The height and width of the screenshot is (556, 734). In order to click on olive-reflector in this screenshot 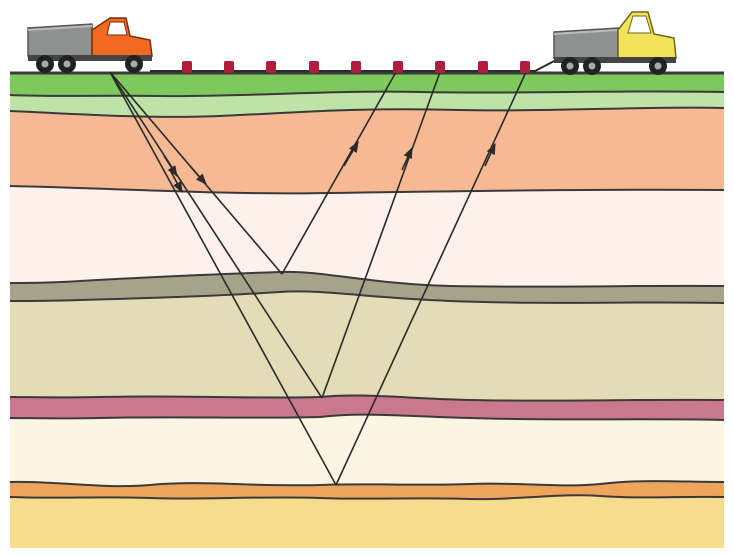, I will do `click(367, 287)`.